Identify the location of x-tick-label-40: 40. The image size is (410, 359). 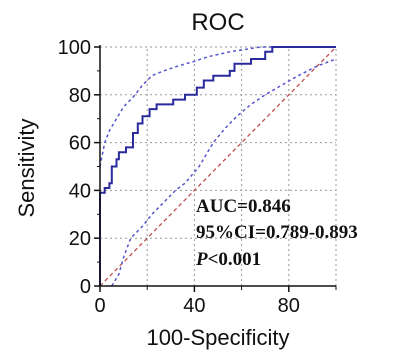
(194, 306).